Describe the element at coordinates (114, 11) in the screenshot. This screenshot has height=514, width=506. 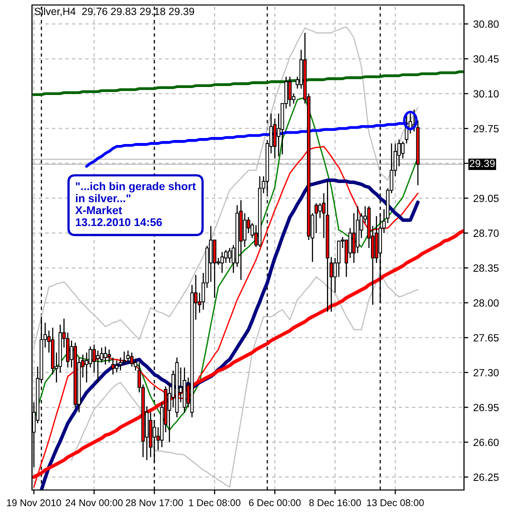
I see `chart-title: Silver,H4 29.76 29.83 29.18 29.39` at that location.